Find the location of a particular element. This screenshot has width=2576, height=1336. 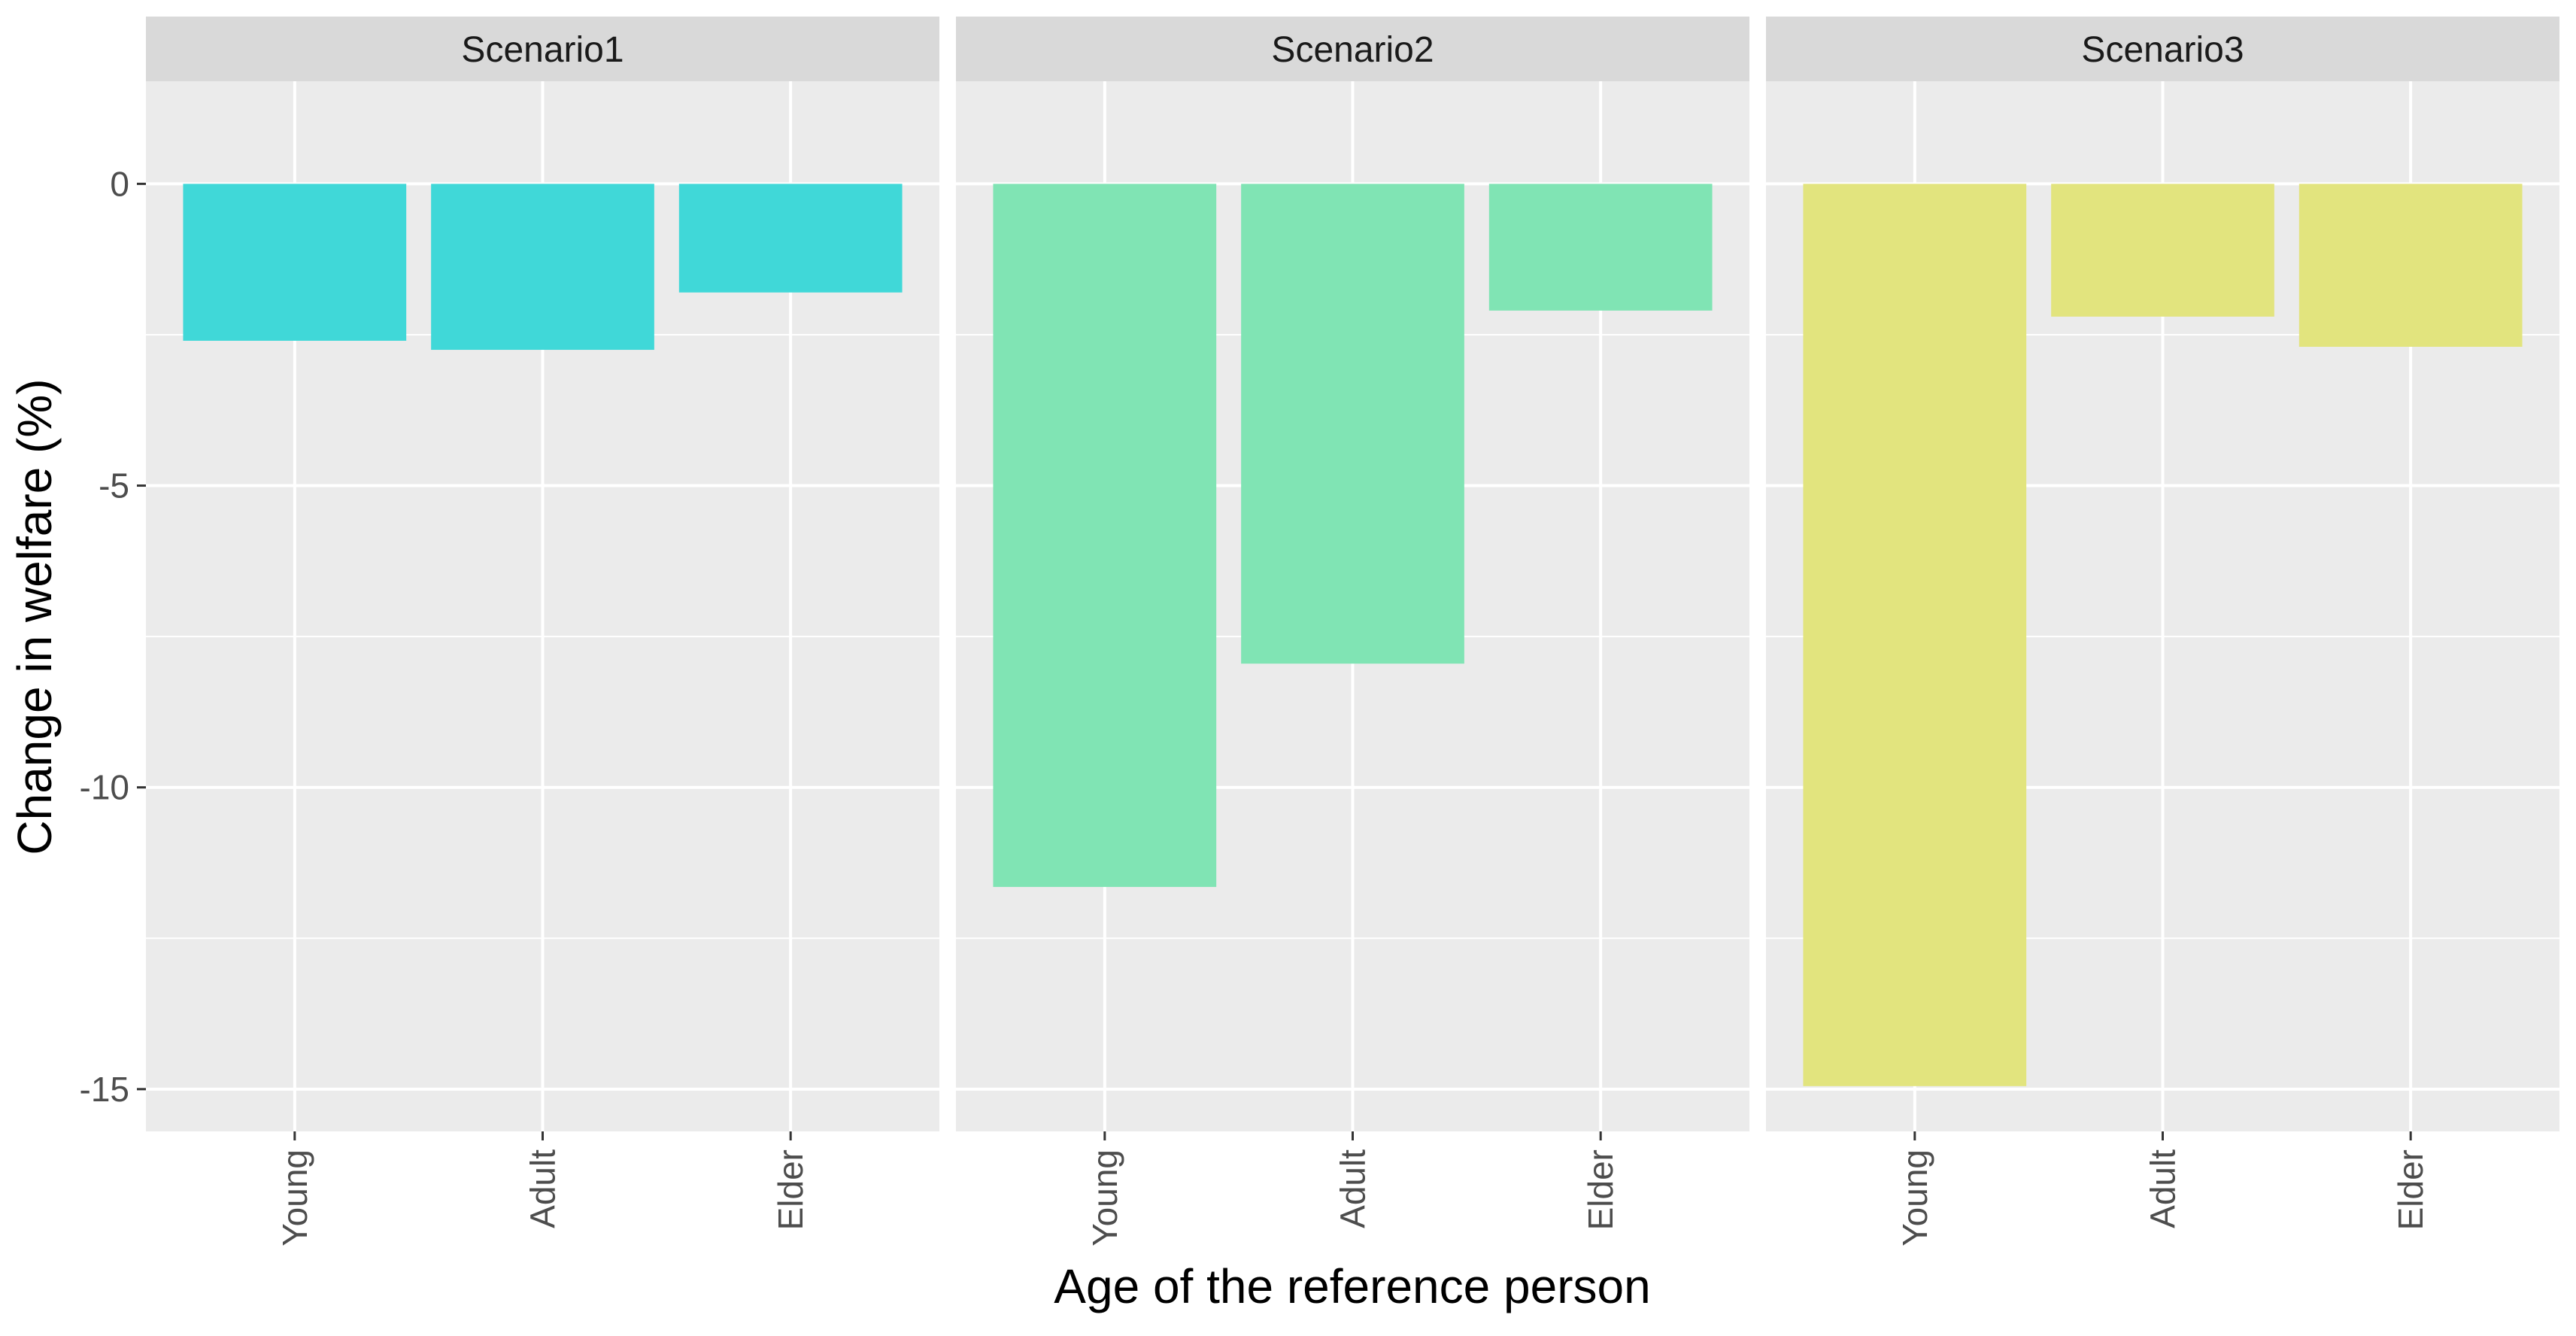

y-axis: 0 -5 -10 -15 is located at coordinates (113, 636).